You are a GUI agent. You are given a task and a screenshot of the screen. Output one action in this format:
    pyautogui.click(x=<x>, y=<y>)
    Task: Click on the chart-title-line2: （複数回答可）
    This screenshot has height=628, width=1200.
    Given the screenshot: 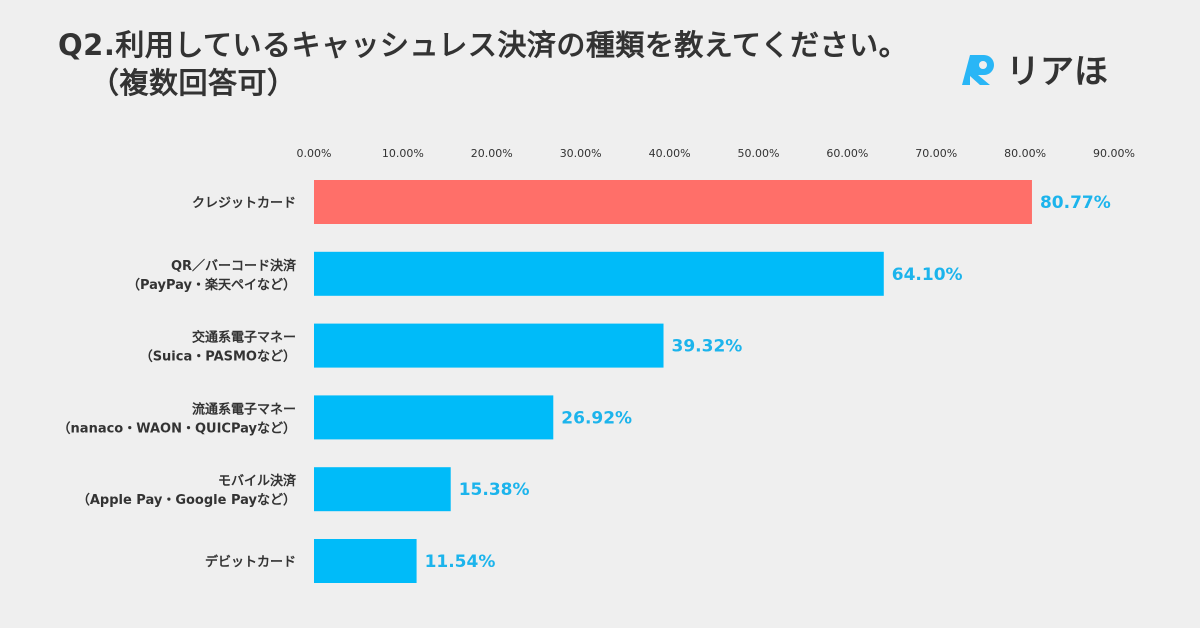 What is the action you would take?
    pyautogui.click(x=193, y=83)
    